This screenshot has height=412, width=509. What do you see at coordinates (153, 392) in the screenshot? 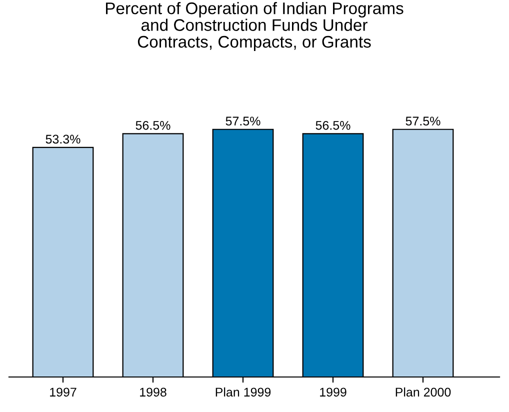
I see `x-tick-label: 1998` at bounding box center [153, 392].